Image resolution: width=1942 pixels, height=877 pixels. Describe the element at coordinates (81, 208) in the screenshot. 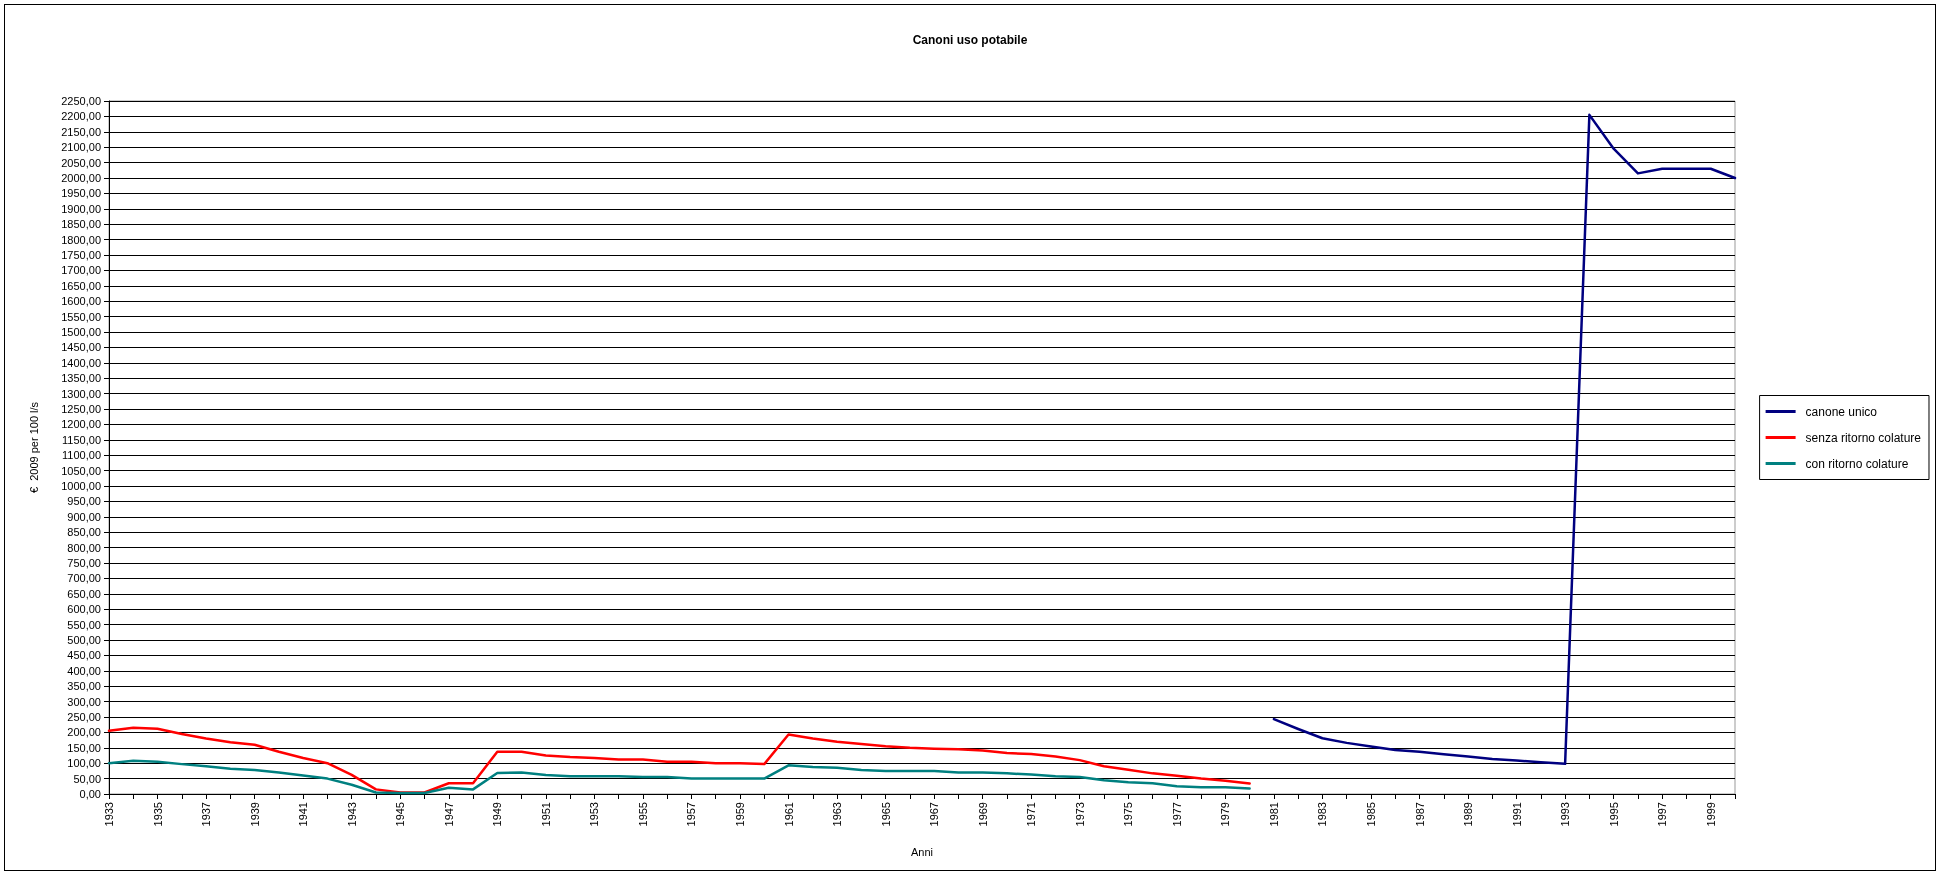

I see `y-tick-label: 1900,00` at that location.